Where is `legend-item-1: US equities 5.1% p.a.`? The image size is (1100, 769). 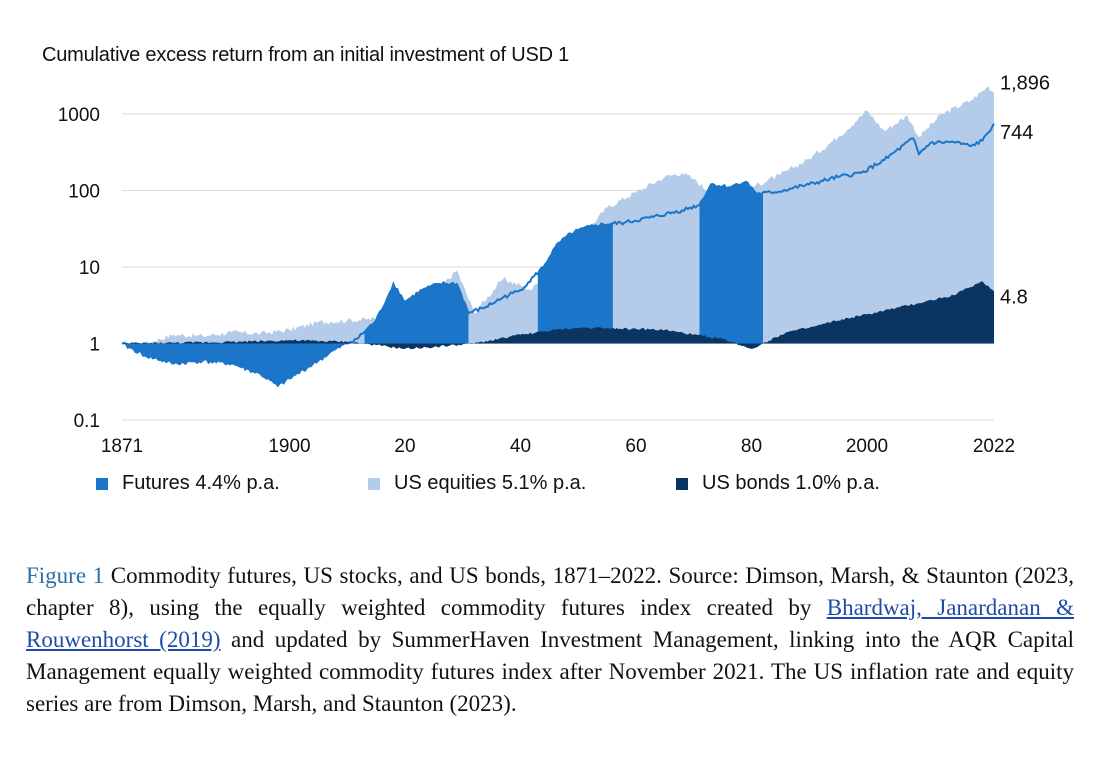
legend-item-1: US equities 5.1% p.a. is located at coordinates (477, 483).